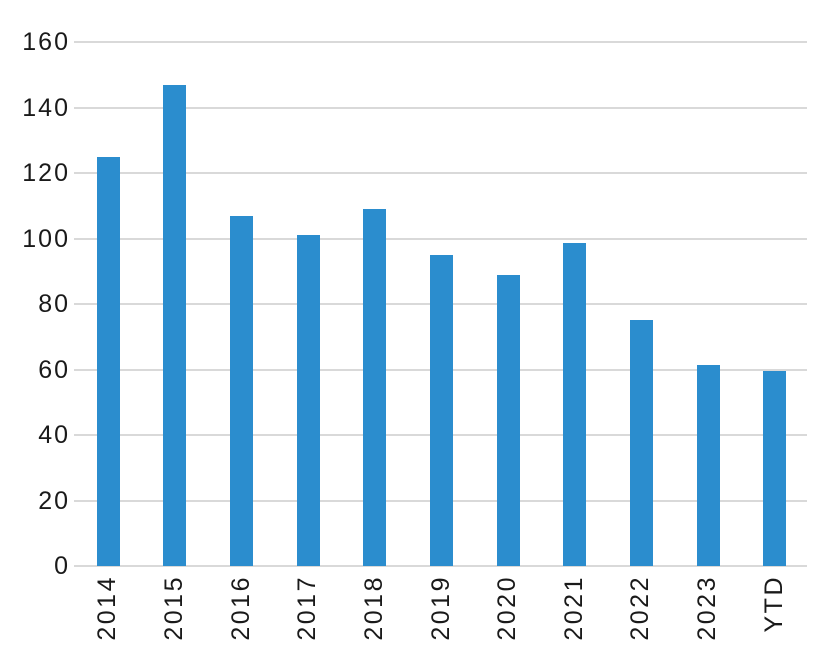  I want to click on x-tick-label: 2015, so click(173, 608).